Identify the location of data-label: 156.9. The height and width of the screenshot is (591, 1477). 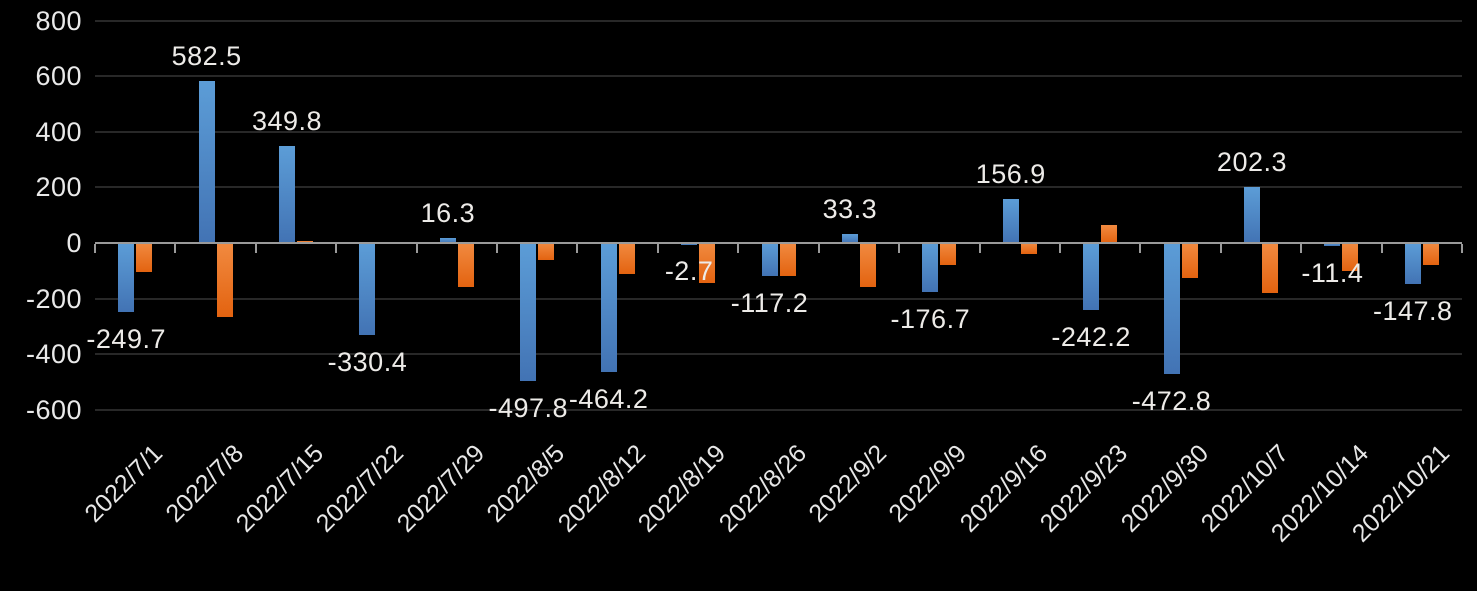
(1010, 174).